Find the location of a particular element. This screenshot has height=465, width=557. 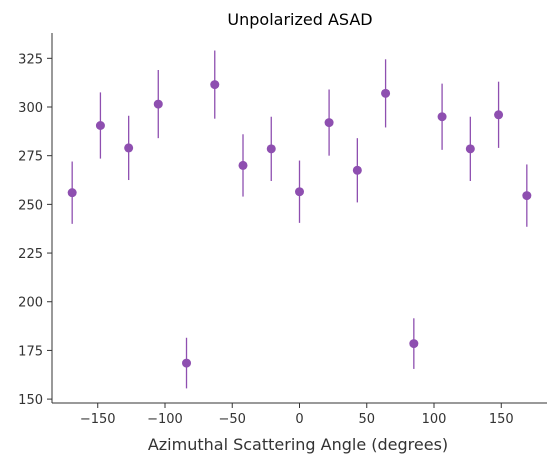

x-tick-label: 50 is located at coordinates (366, 419).